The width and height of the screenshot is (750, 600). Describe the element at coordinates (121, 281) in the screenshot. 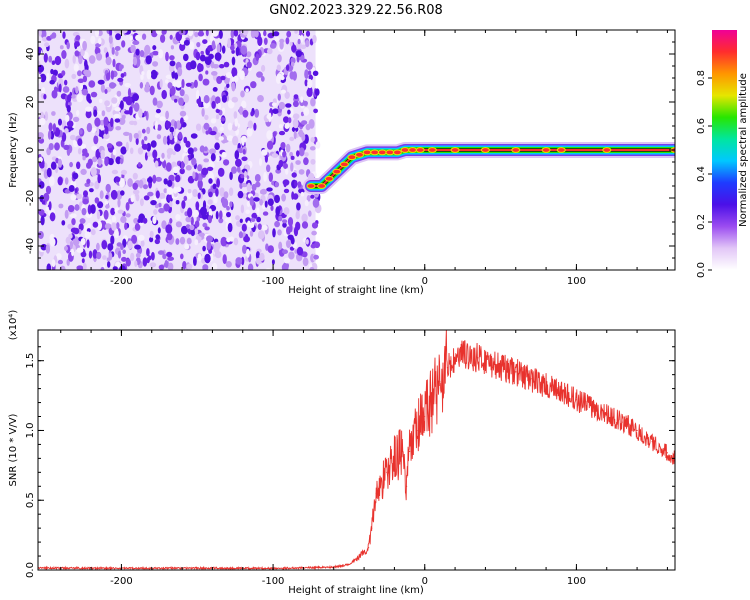

I see `spectrogram-x-tick-label: -200` at that location.